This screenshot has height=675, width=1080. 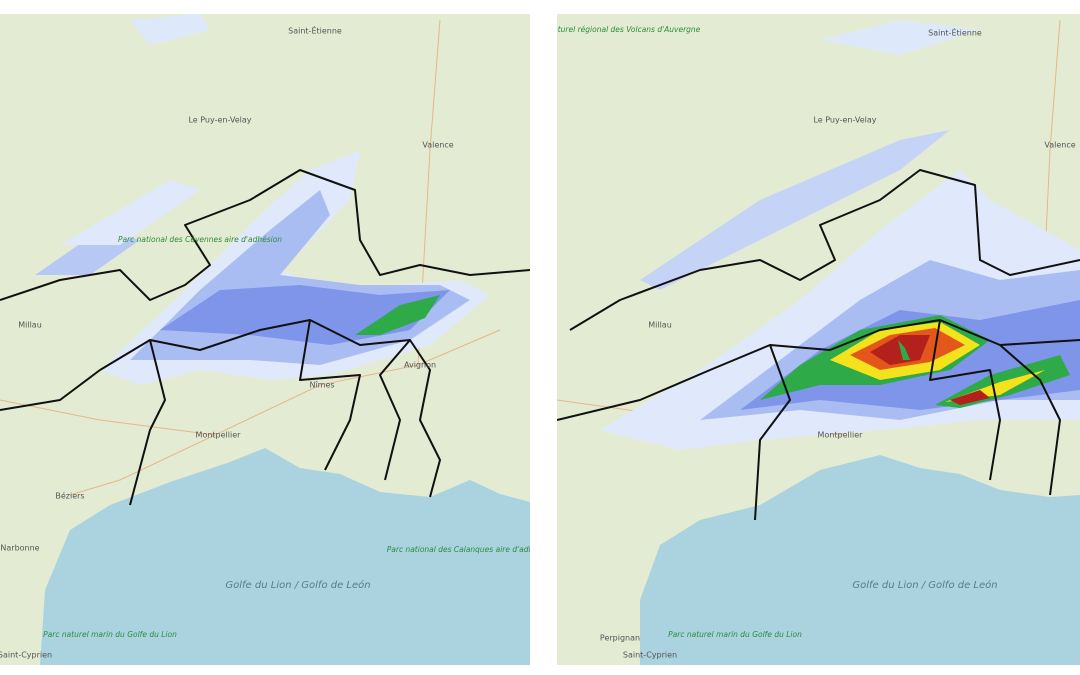 What do you see at coordinates (620, 638) in the screenshot?
I see `place-label: Perpignan` at bounding box center [620, 638].